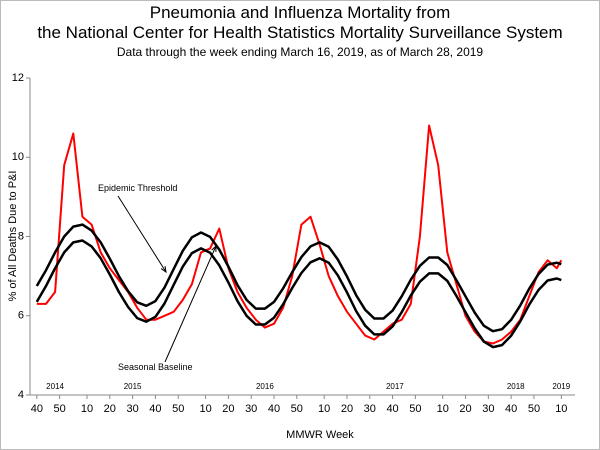 This screenshot has width=600, height=450. I want to click on y-tick-label: 10, so click(18, 157).